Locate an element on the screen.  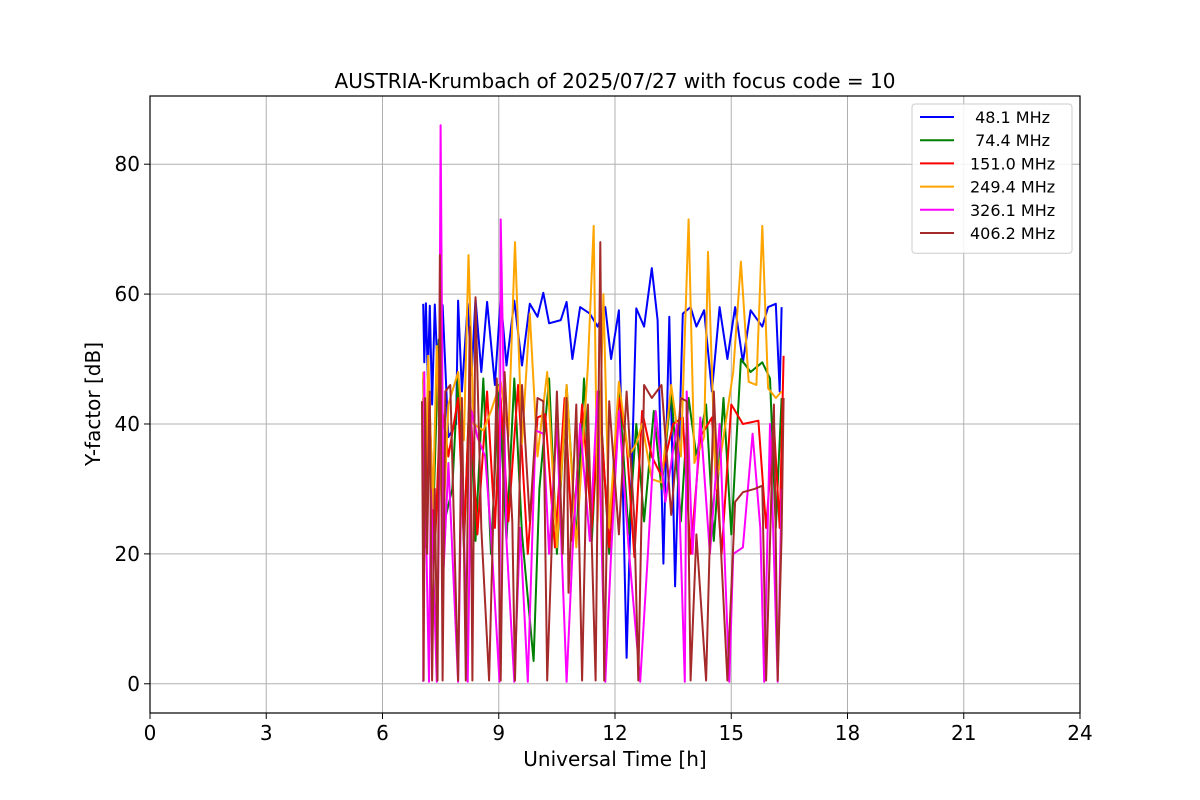
y-tick-label: 80 is located at coordinates (127, 164).